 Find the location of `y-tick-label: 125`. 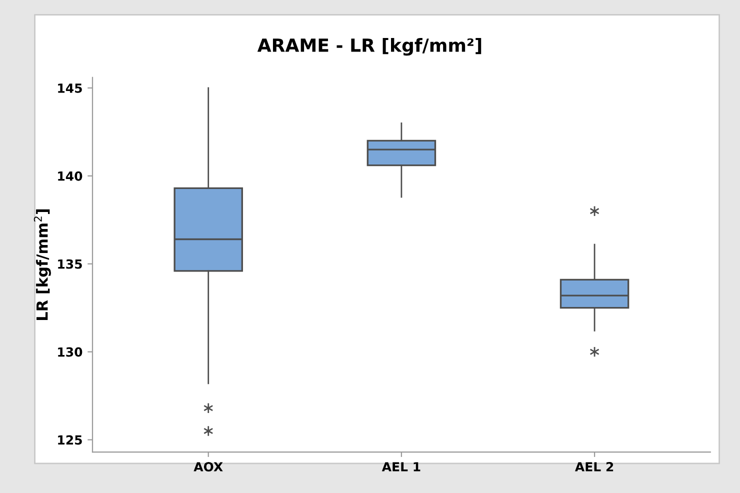

y-tick-label: 125 is located at coordinates (70, 440).